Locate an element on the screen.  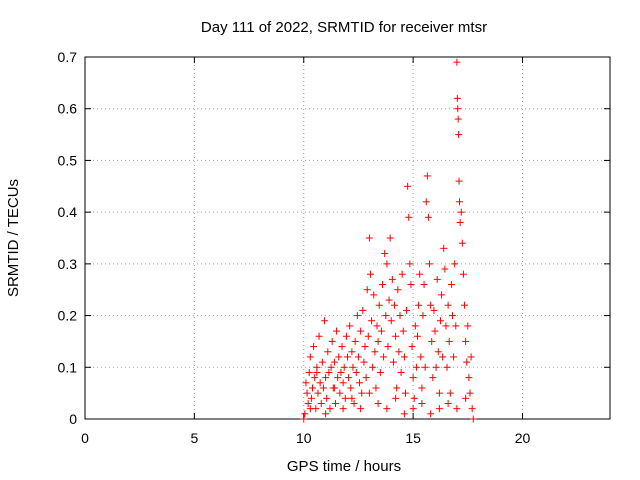
y-tick-label: 0.4 is located at coordinates (68, 212).